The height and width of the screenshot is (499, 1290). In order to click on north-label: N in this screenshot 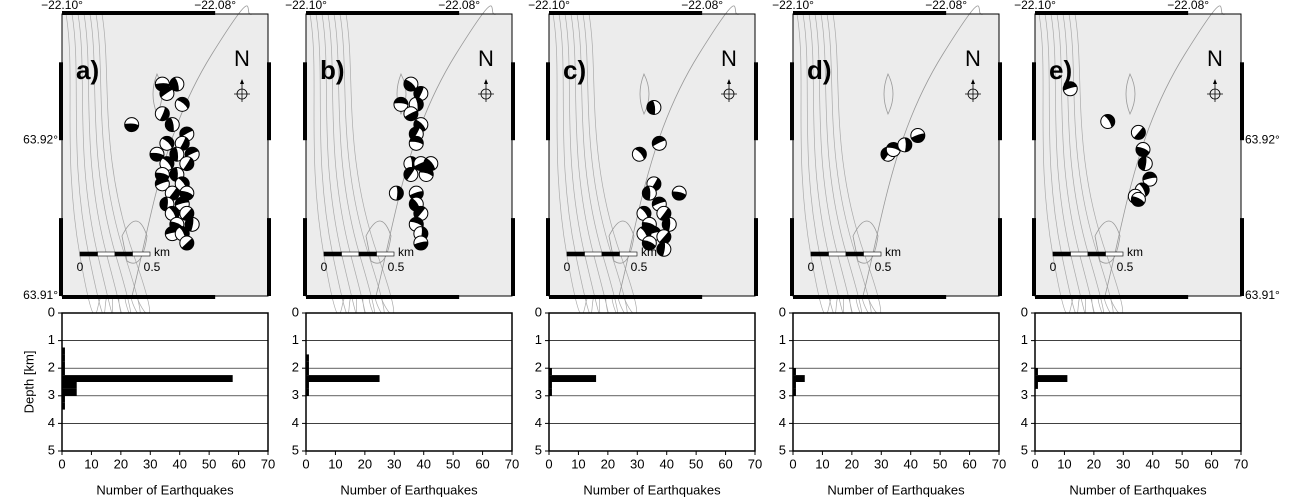, I will do `click(242, 58)`.